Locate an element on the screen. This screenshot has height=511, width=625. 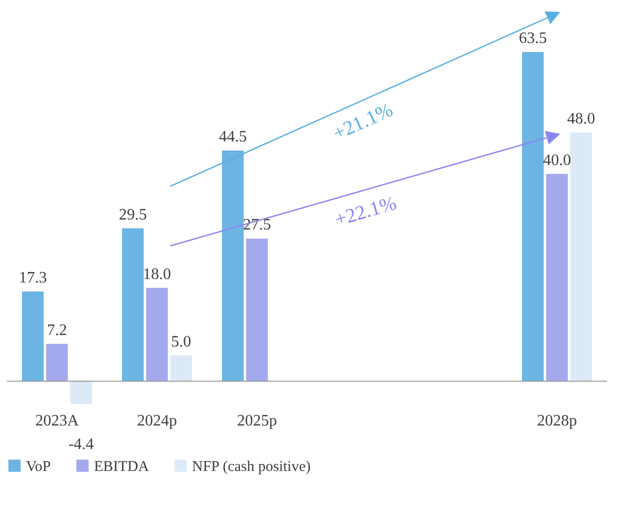
x-tick-label: 2023A is located at coordinates (57, 421).